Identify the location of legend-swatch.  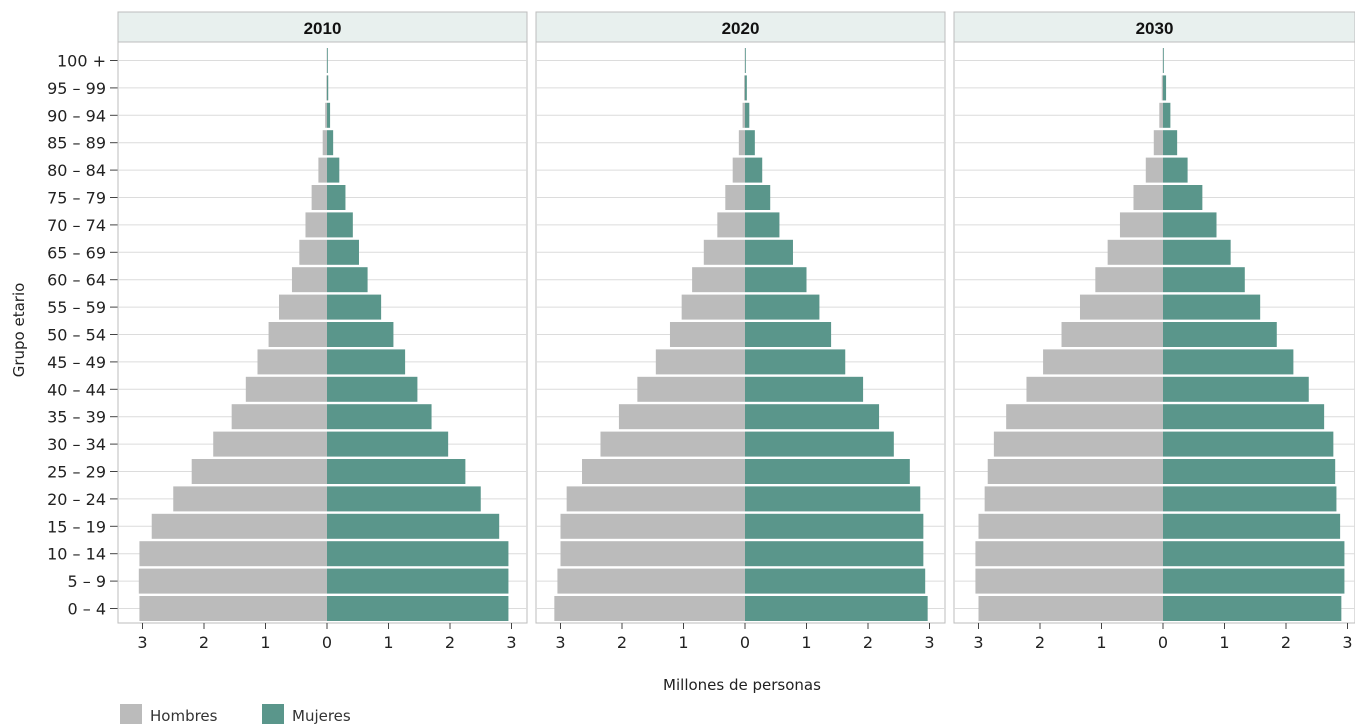
(131, 714).